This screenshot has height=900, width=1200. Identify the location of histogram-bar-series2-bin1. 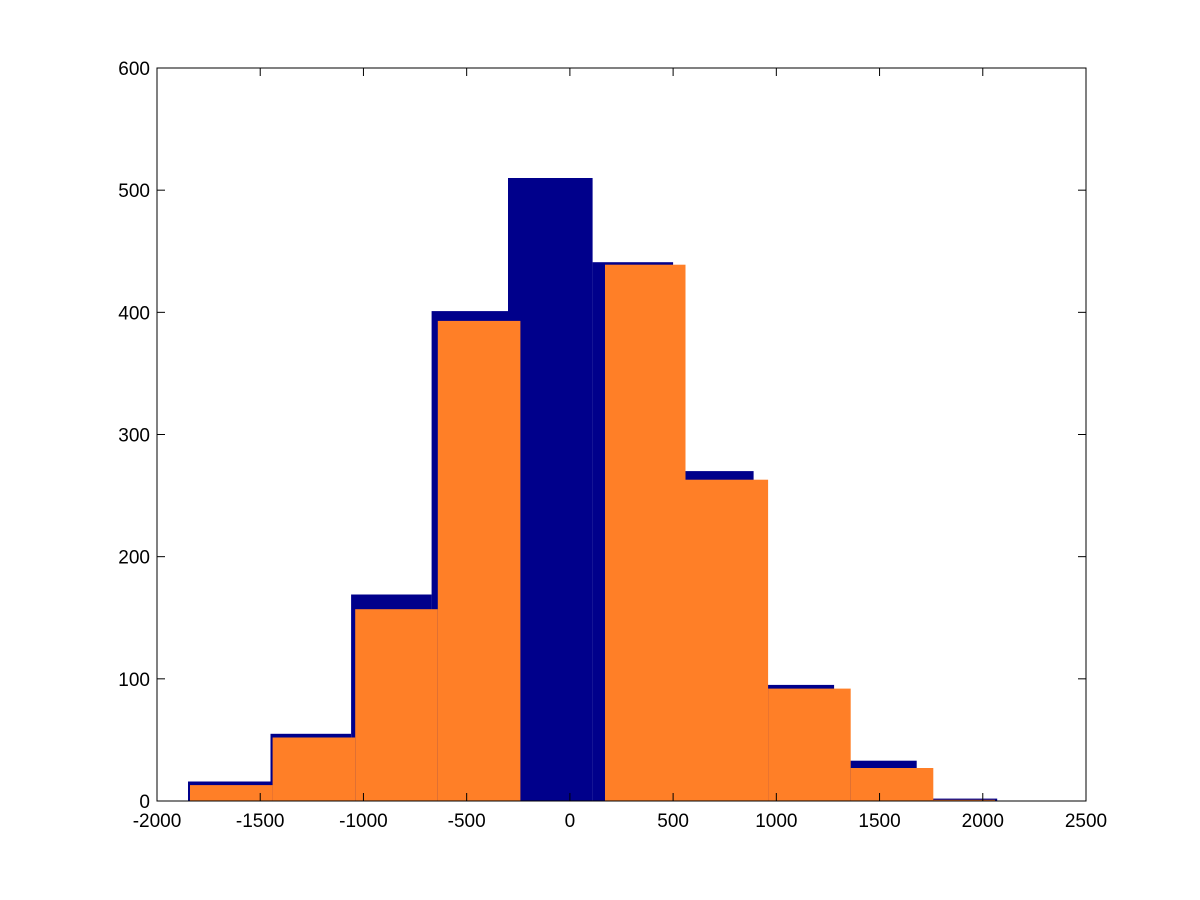
(231, 793).